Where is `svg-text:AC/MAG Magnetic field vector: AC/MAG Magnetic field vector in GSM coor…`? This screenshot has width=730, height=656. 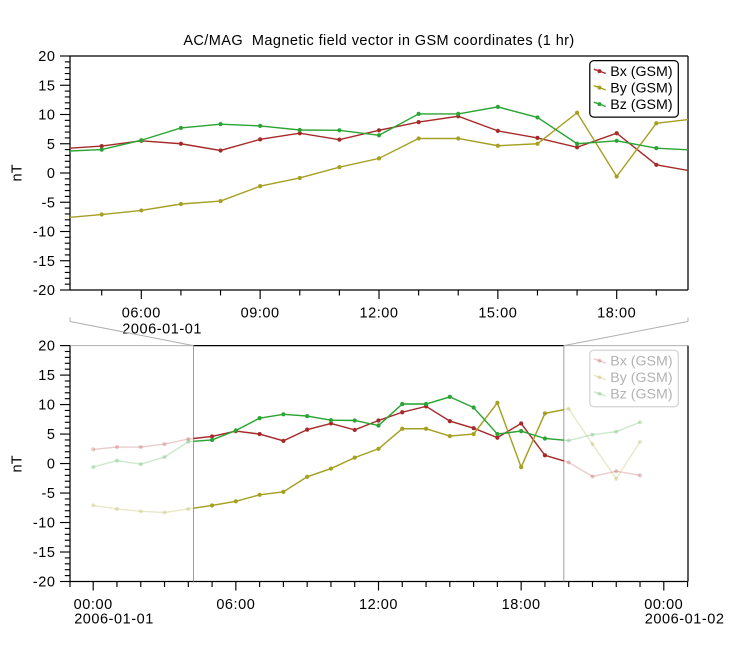 svg-text:AC/MAG Magnetic field vector: AC/MAG Magnetic field vector in GSM coor… is located at coordinates (378, 41).